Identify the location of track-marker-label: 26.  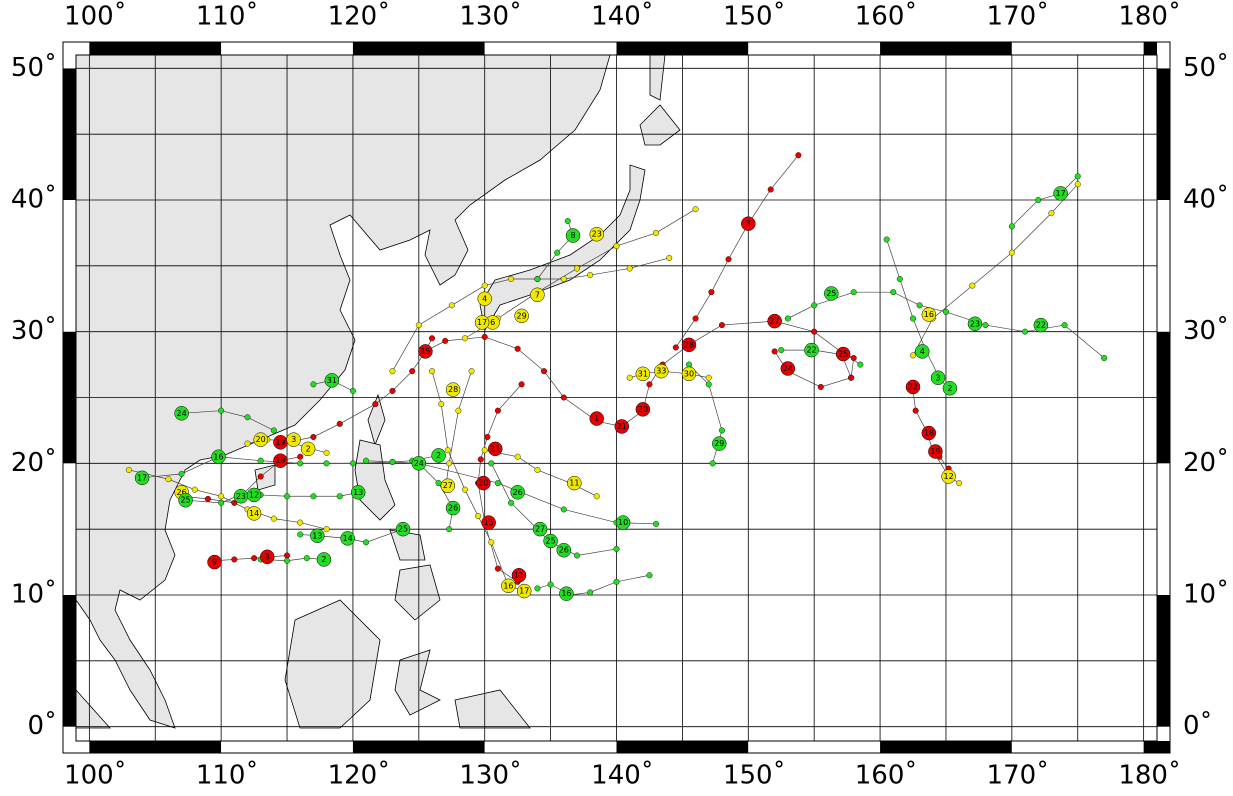
(518, 492).